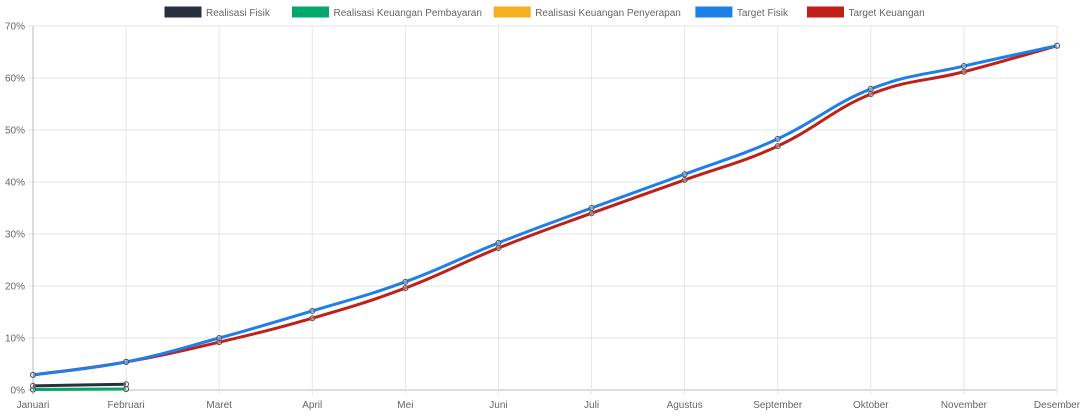 The height and width of the screenshot is (416, 1082). Describe the element at coordinates (238, 13) in the screenshot. I see `legend-label: Realisasi Fisik` at that location.